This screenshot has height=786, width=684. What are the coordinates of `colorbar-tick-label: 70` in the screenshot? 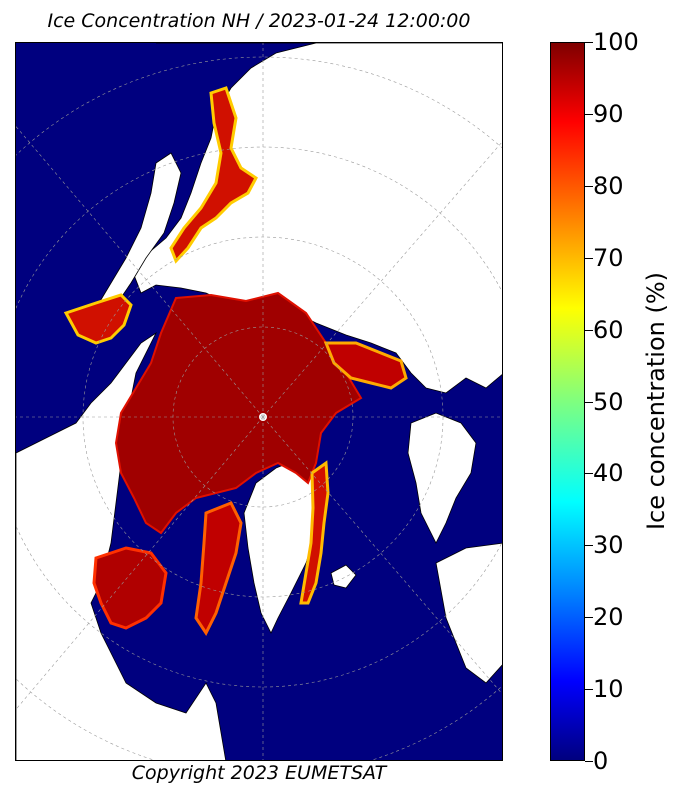 It's located at (608, 257).